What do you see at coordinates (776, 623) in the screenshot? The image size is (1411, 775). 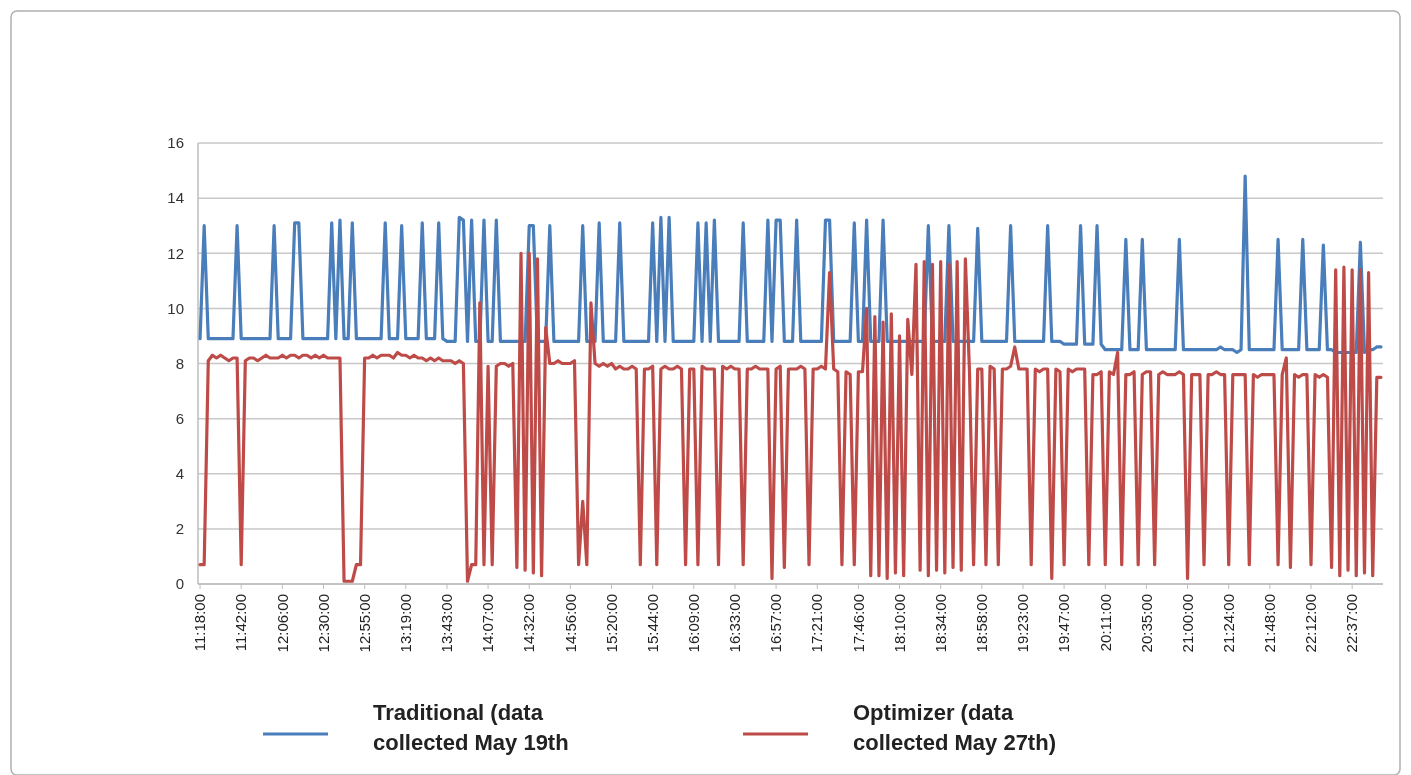 I see `x-tick-label: 16:57:00` at bounding box center [776, 623].